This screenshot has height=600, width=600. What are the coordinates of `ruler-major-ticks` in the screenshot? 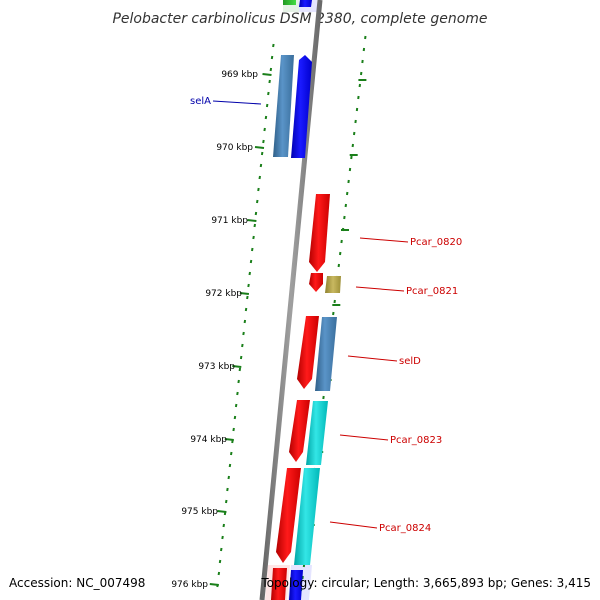 It's located at (240, 329).